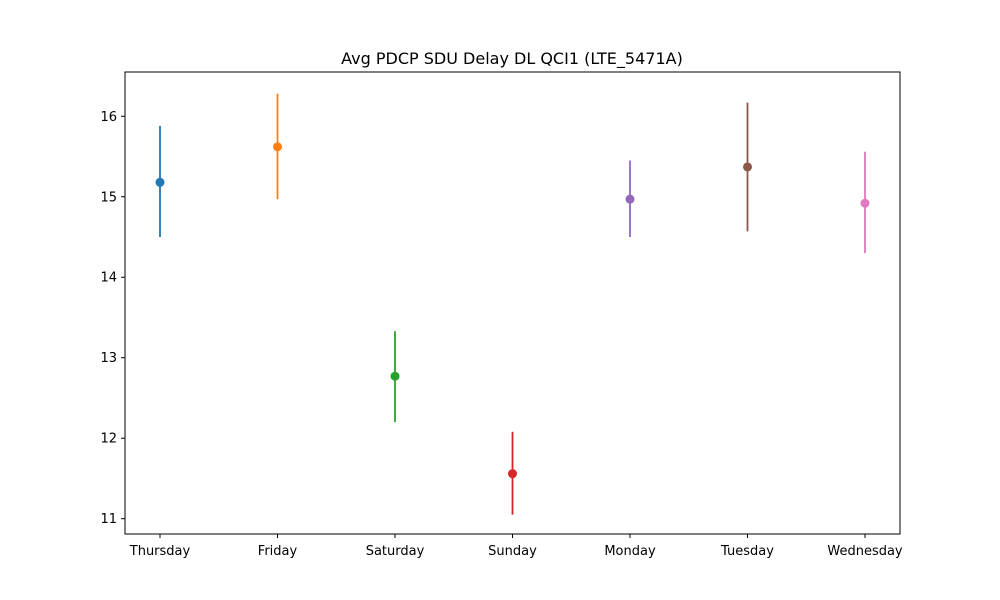 The image size is (1000, 600). I want to click on y-tick-label: 11, so click(108, 519).